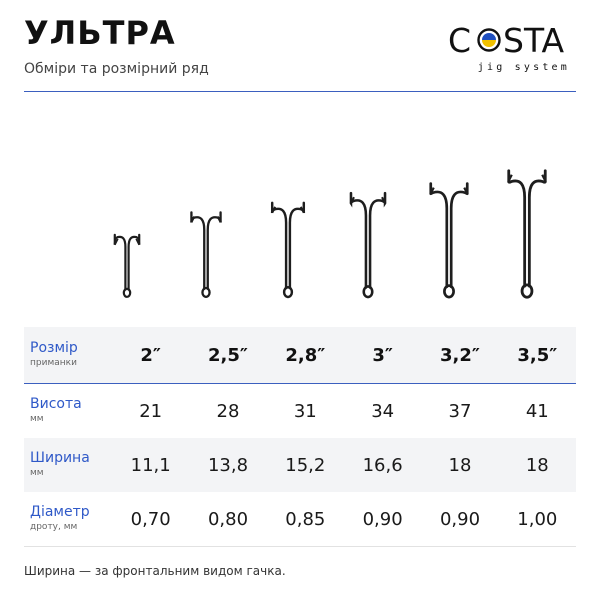 This screenshot has height=600, width=600. What do you see at coordinates (460, 355) in the screenshot?
I see `table-cell: 3,2″` at bounding box center [460, 355].